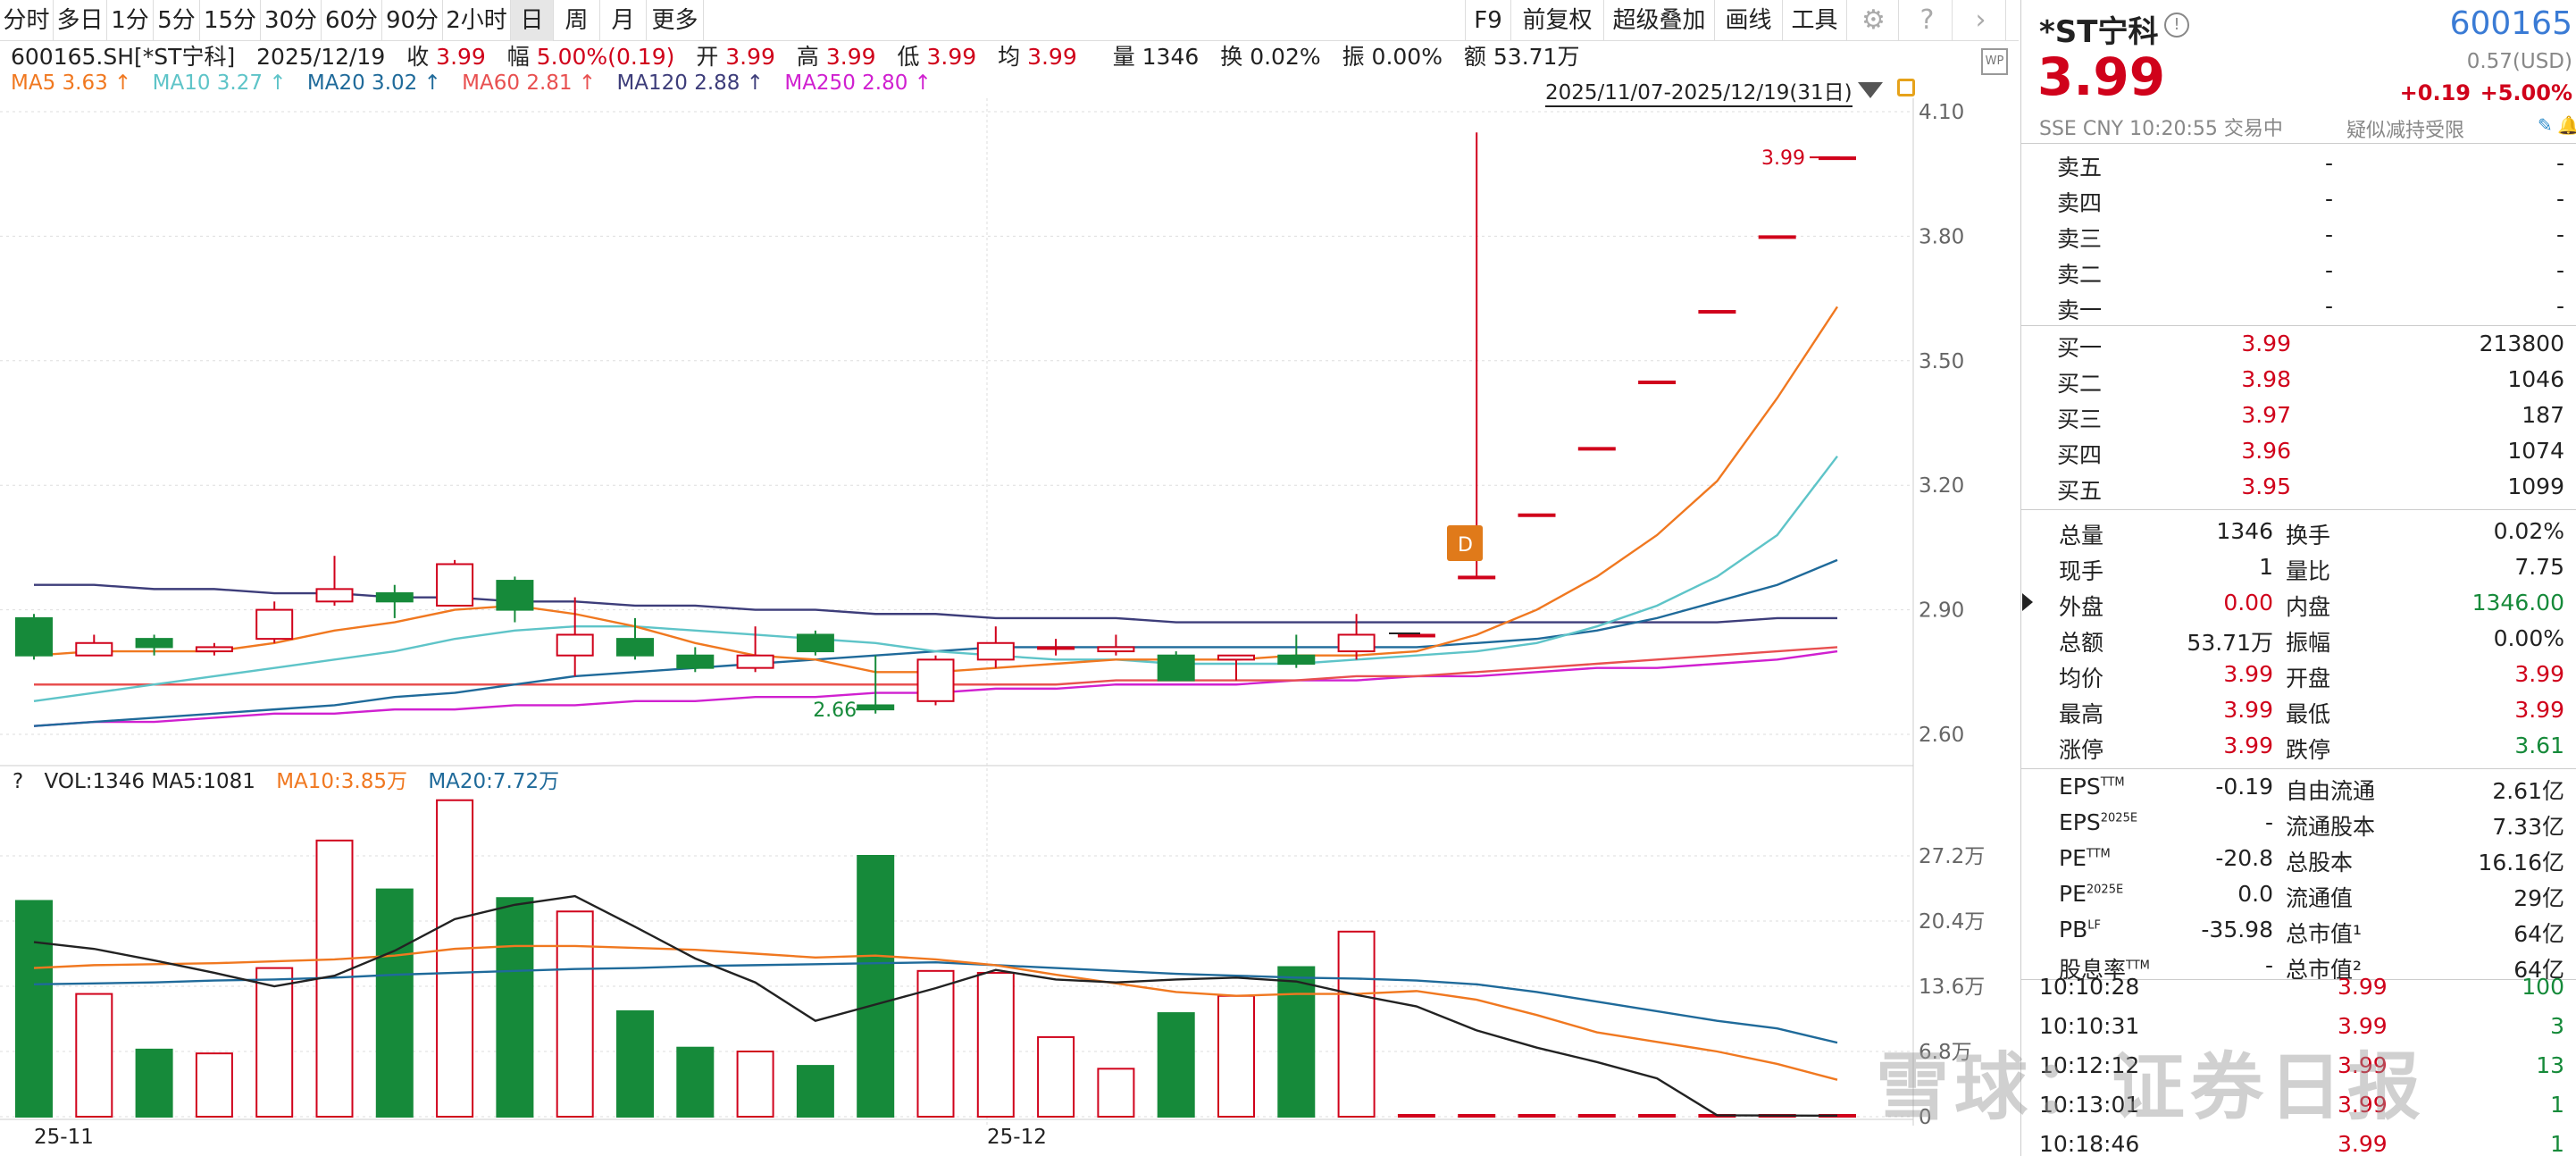  Describe the element at coordinates (2299, 452) in the screenshot. I see `buy-level-row: 买四 3.96 1074` at that location.